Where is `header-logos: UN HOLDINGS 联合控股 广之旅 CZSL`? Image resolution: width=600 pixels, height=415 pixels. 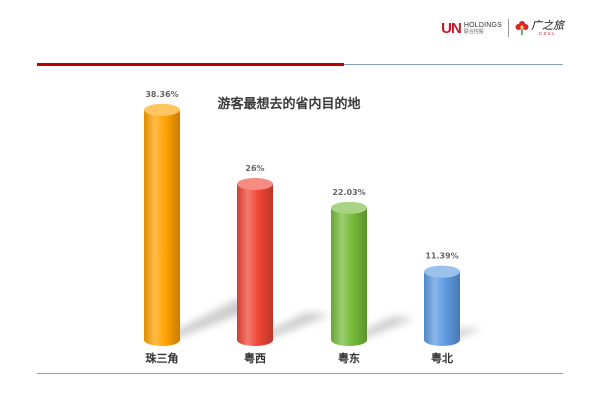 header-logos: UN HOLDINGS 联合控股 广之旅 CZSL is located at coordinates (502, 28).